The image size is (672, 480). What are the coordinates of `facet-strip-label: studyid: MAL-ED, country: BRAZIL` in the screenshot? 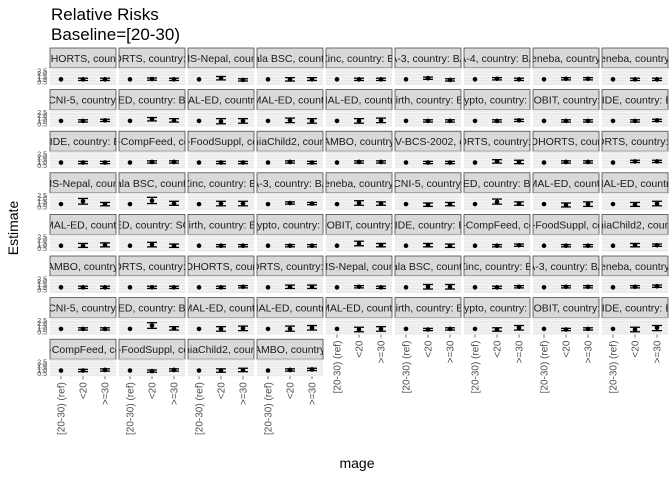 It's located at (221, 101).